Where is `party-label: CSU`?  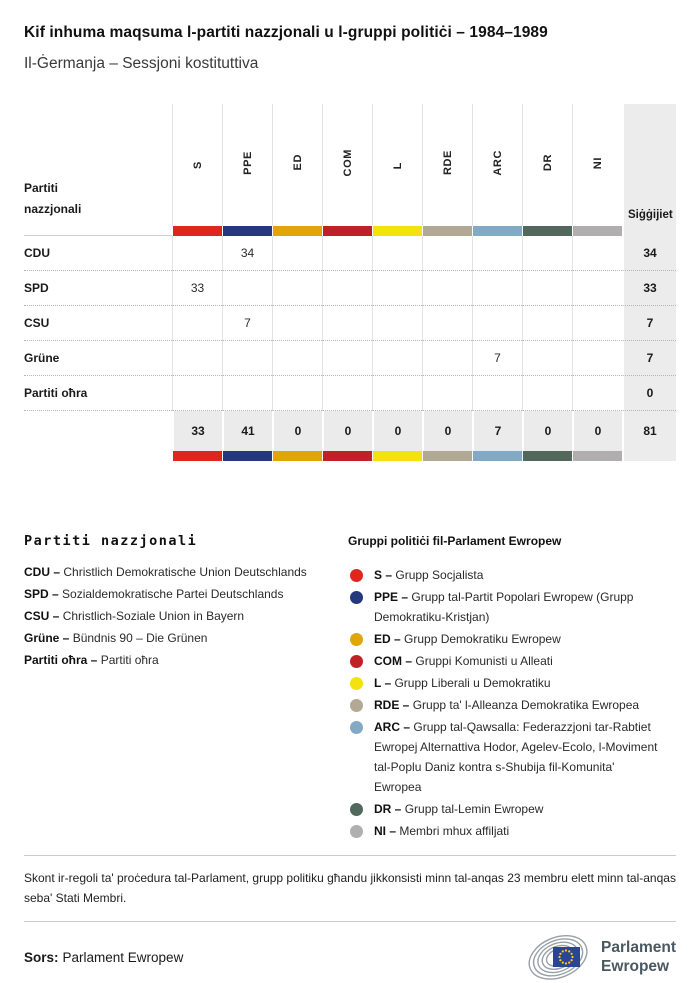
party-label: CSU is located at coordinates (98, 323).